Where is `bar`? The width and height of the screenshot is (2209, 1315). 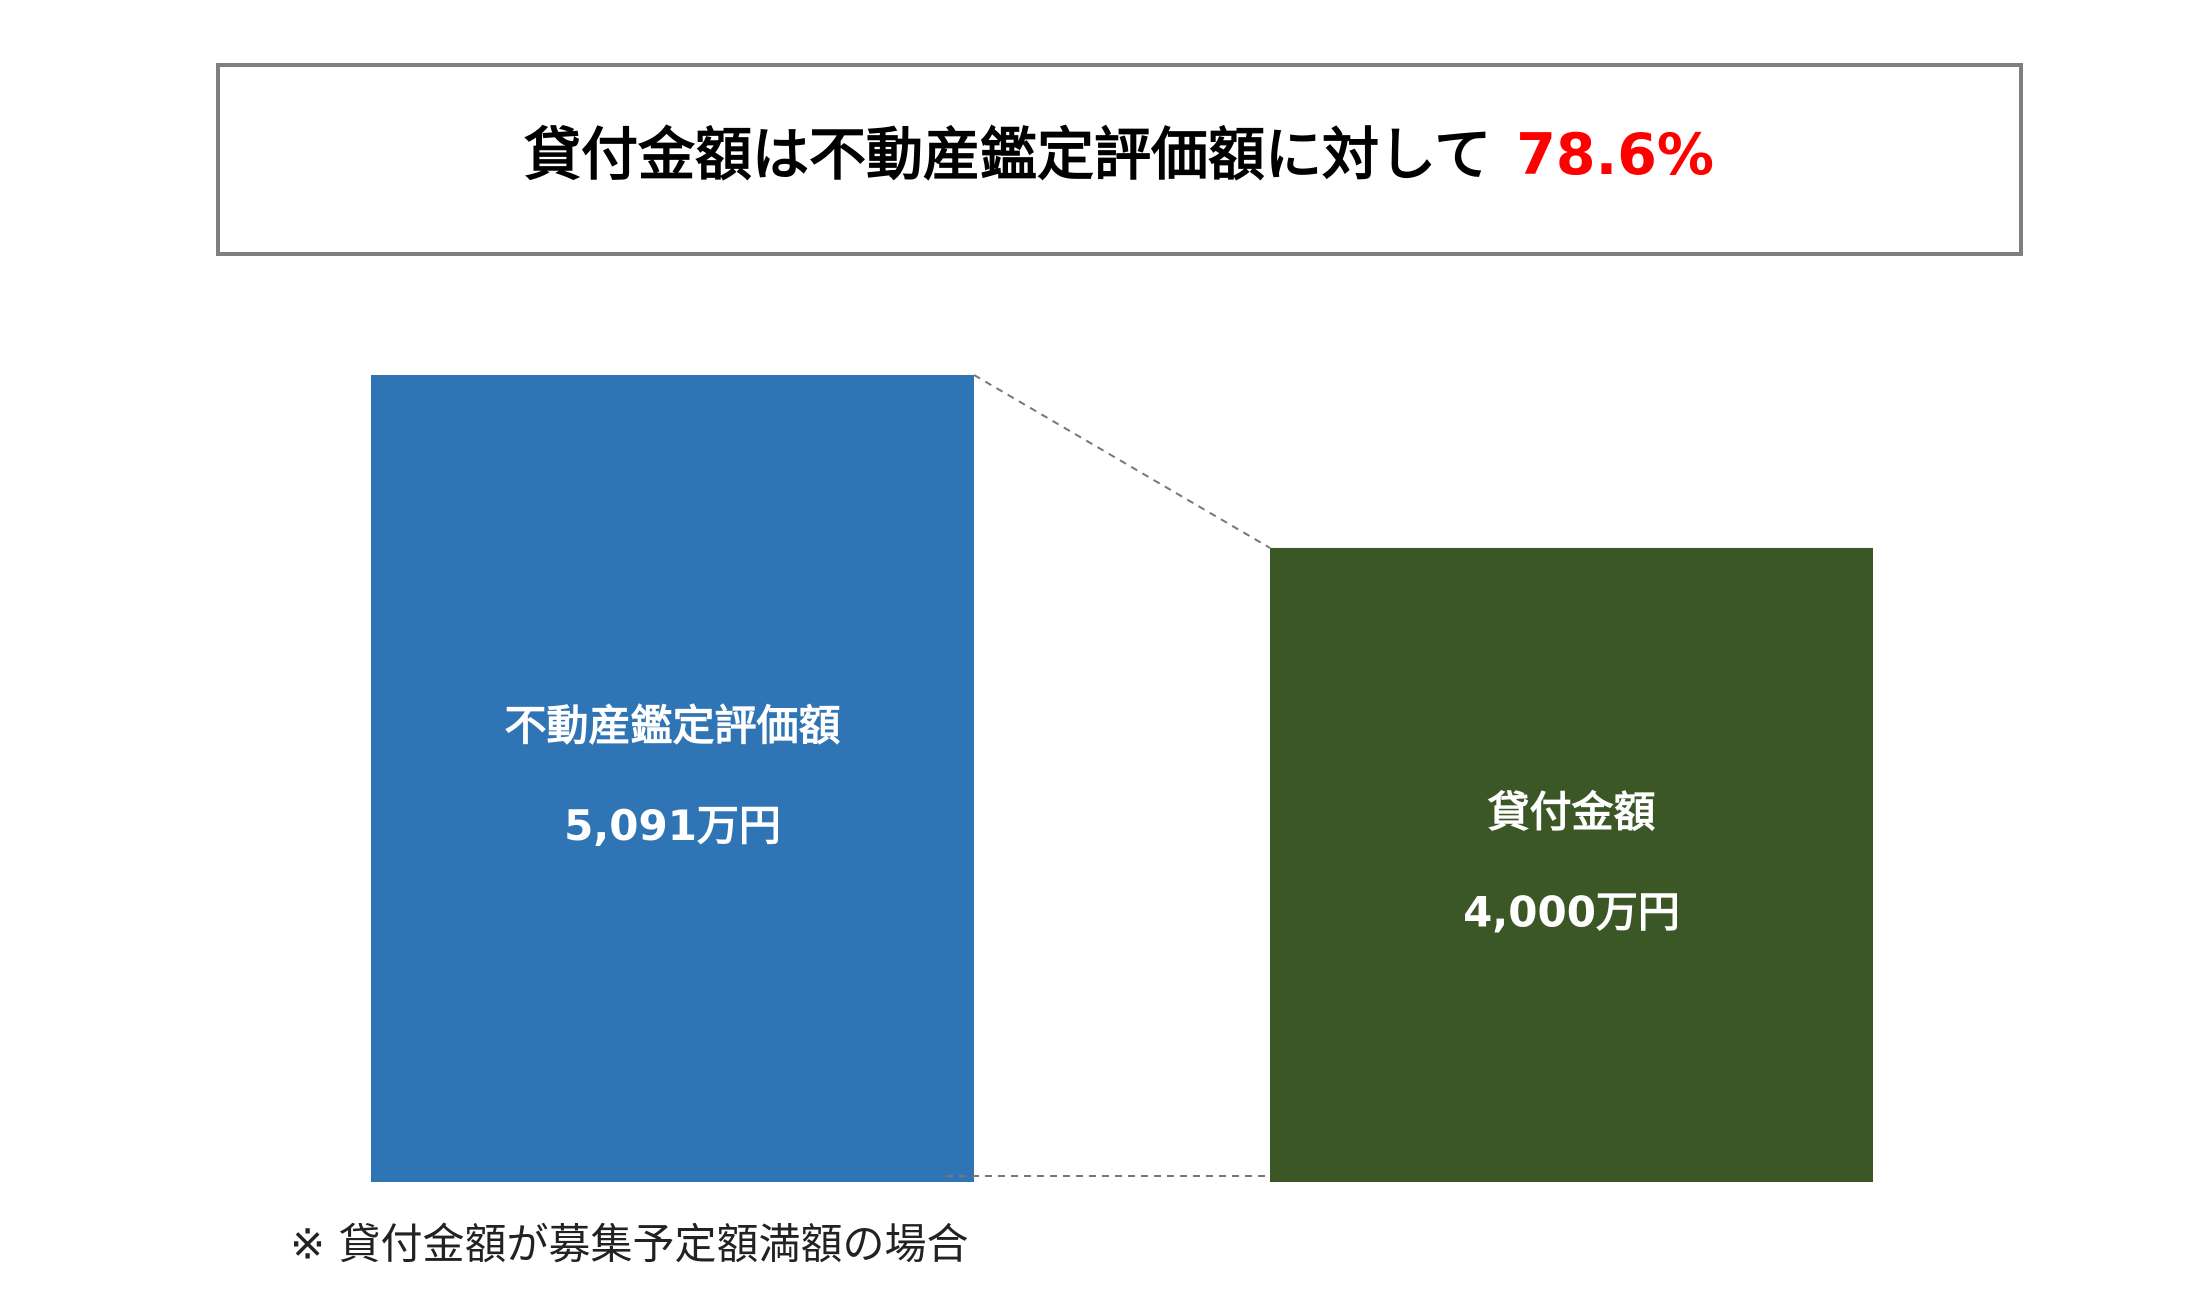 bar is located at coordinates (1571, 864).